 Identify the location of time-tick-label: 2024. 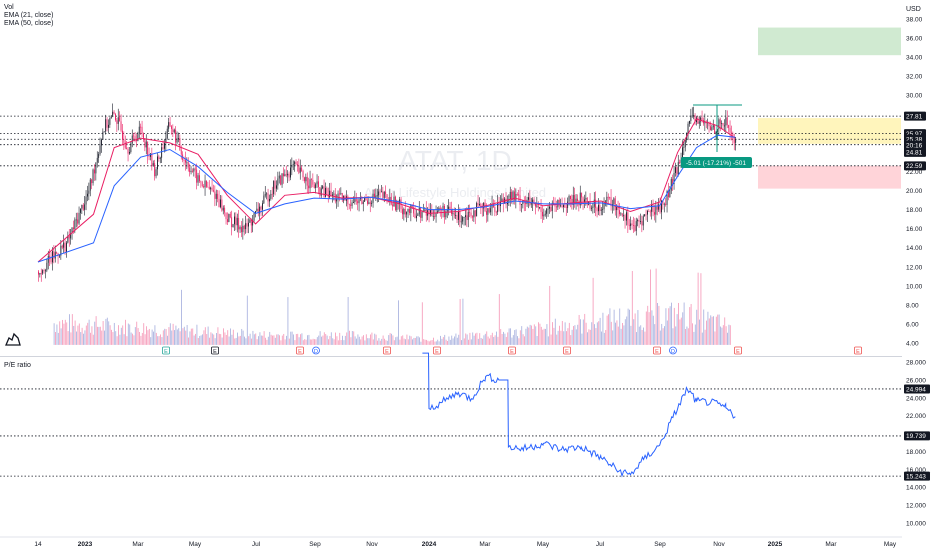
(429, 544).